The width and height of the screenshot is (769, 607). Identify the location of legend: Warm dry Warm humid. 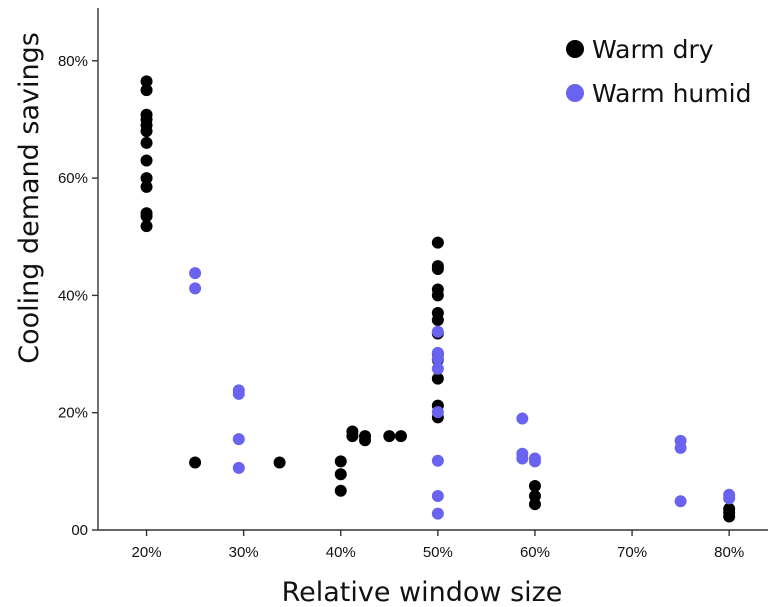
(658, 71).